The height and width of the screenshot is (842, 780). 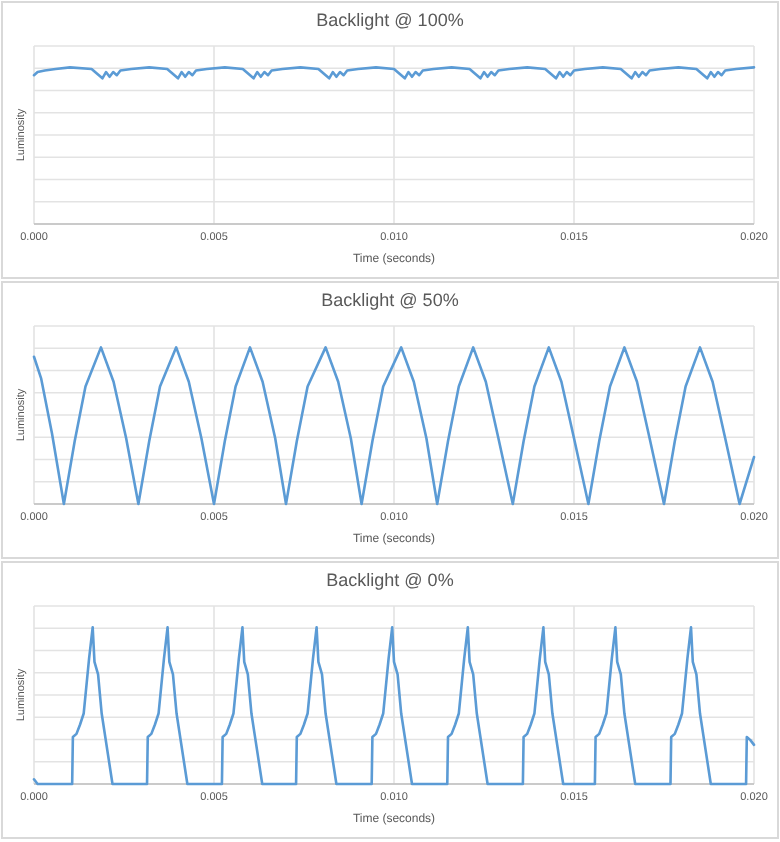 What do you see at coordinates (390, 580) in the screenshot?
I see `chart-title: Backlight @ 0%` at bounding box center [390, 580].